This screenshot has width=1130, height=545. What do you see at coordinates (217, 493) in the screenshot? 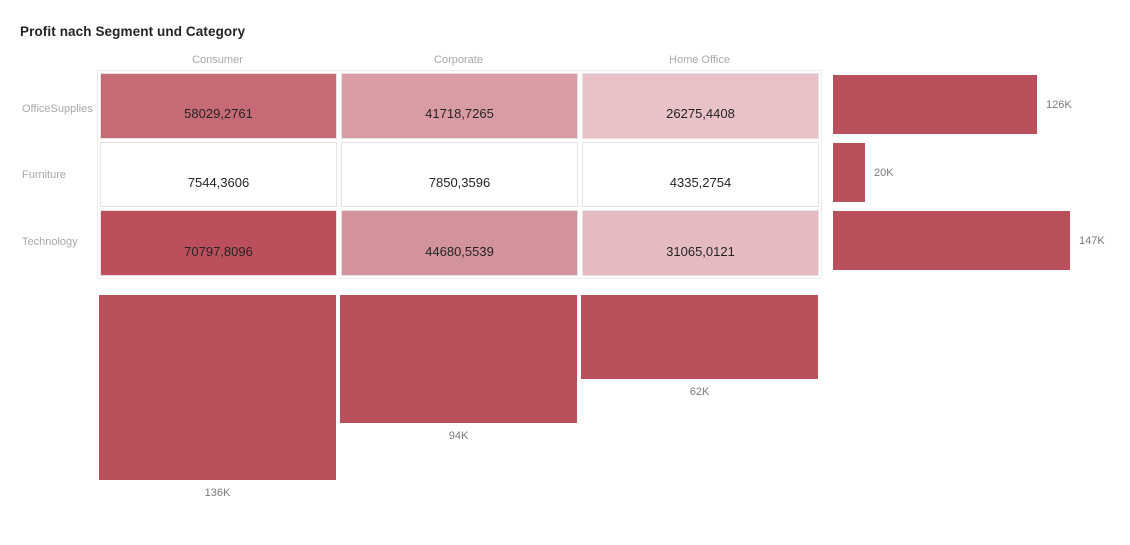
I see `column-total-label: 136K` at bounding box center [217, 493].